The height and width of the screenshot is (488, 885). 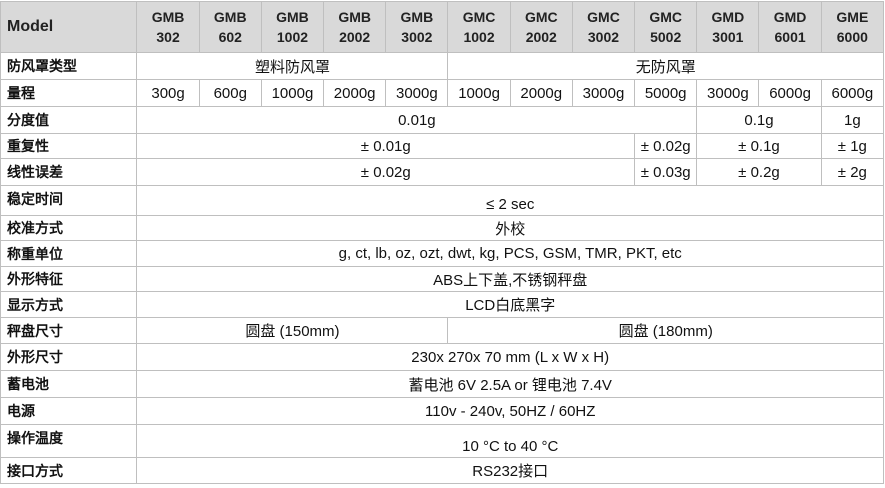 What do you see at coordinates (790, 27) in the screenshot?
I see `header-cell: GMD 6001` at bounding box center [790, 27].